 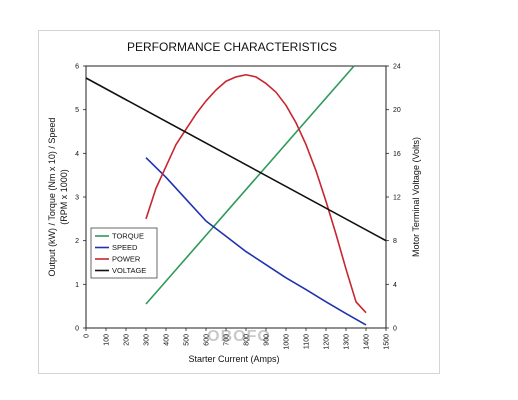 What do you see at coordinates (307, 341) in the screenshot?
I see `x-tick-label: 1100` at bounding box center [307, 341].